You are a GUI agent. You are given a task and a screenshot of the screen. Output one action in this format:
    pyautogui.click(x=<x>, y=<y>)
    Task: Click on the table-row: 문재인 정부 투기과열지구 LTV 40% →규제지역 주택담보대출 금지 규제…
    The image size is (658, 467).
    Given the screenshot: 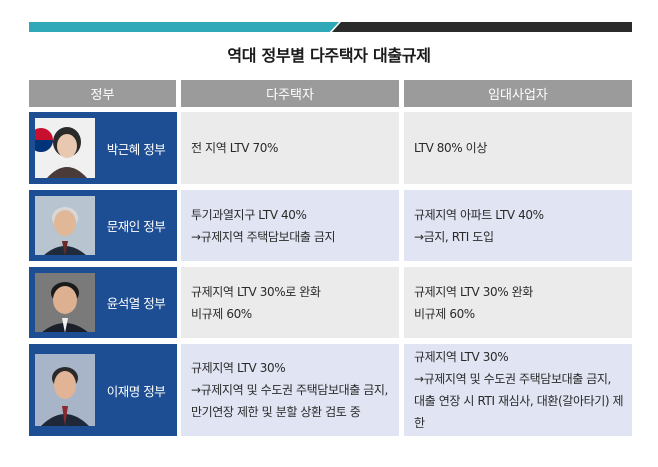 What is the action you would take?
    pyautogui.click(x=330, y=225)
    